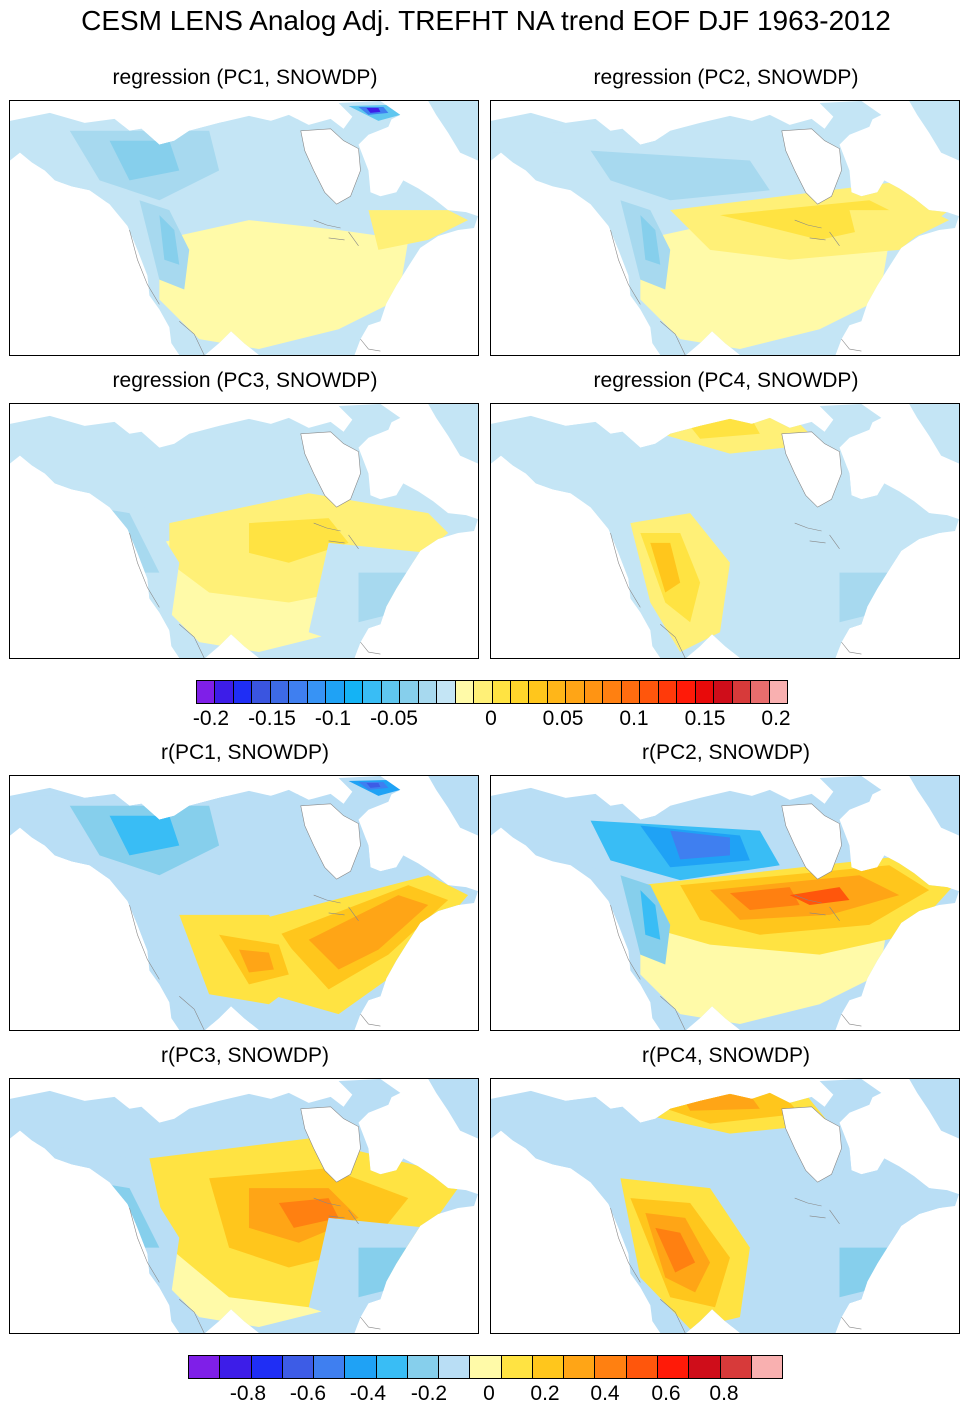  What do you see at coordinates (245, 1055) in the screenshot?
I see `panel-title-7: r(PC3, SNOWDP)` at bounding box center [245, 1055].